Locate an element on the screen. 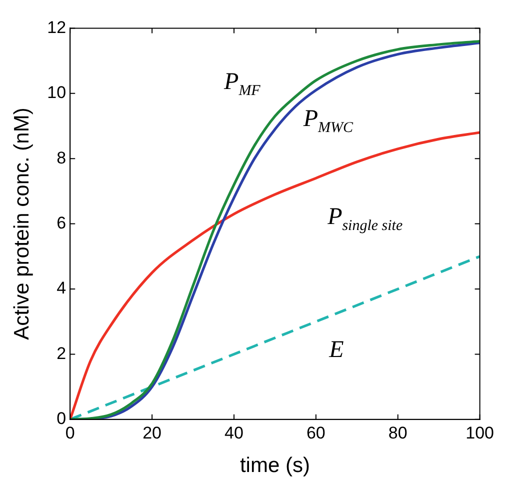 The image size is (512, 487). x-tick-label: 100 is located at coordinates (480, 432).